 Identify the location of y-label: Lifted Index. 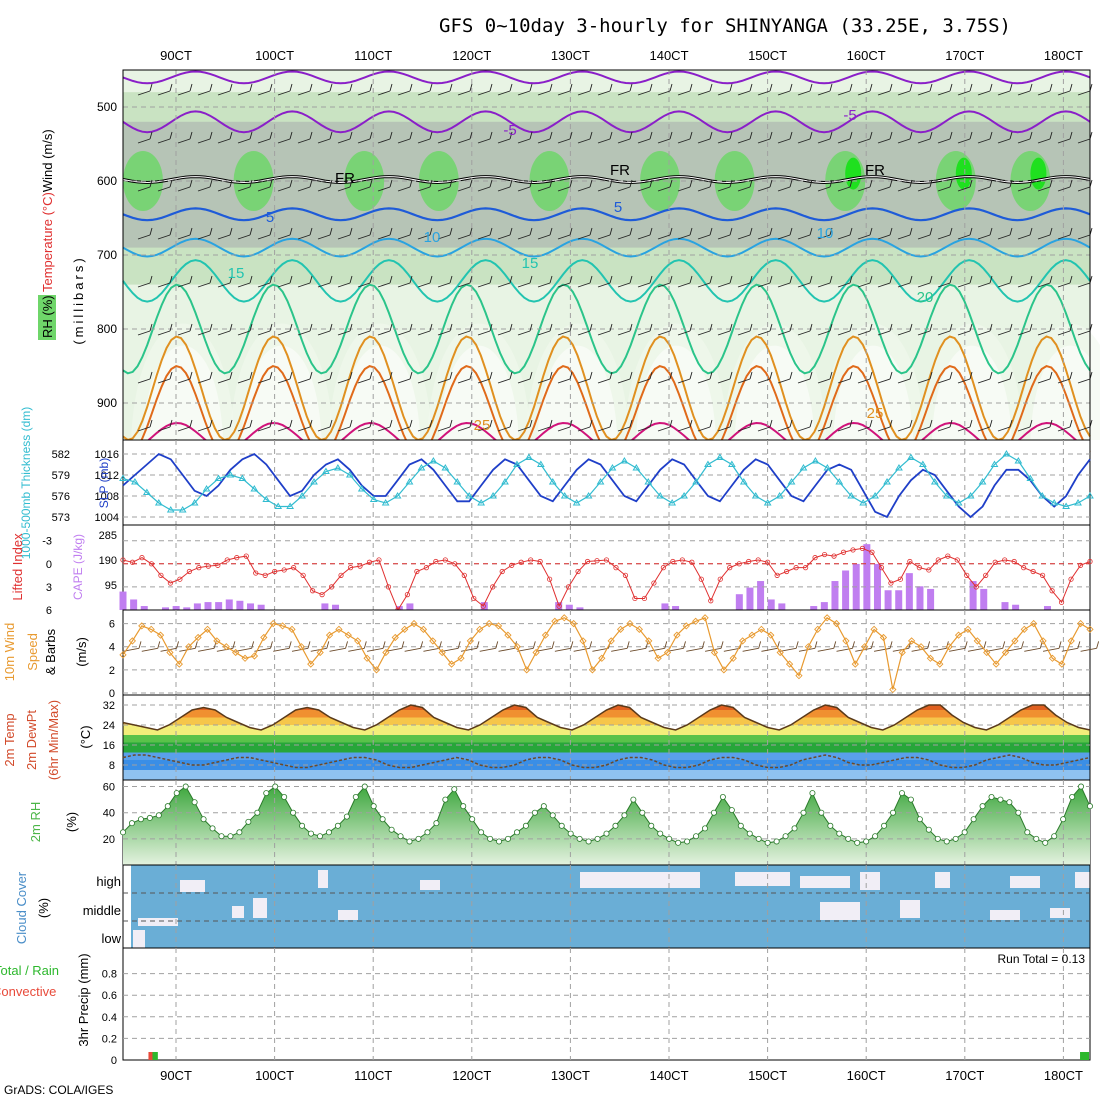
(17, 567).